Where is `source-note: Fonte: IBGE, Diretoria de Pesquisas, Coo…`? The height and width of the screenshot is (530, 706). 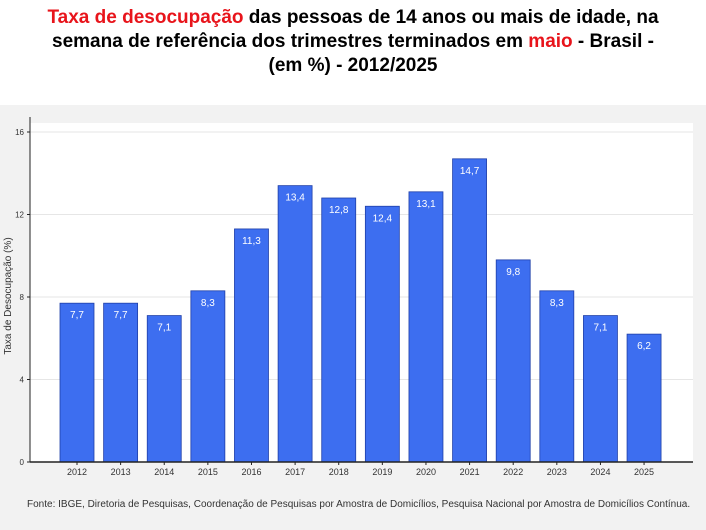 source-note: Fonte: IBGE, Diretoria de Pesquisas, Coo… is located at coordinates (359, 504).